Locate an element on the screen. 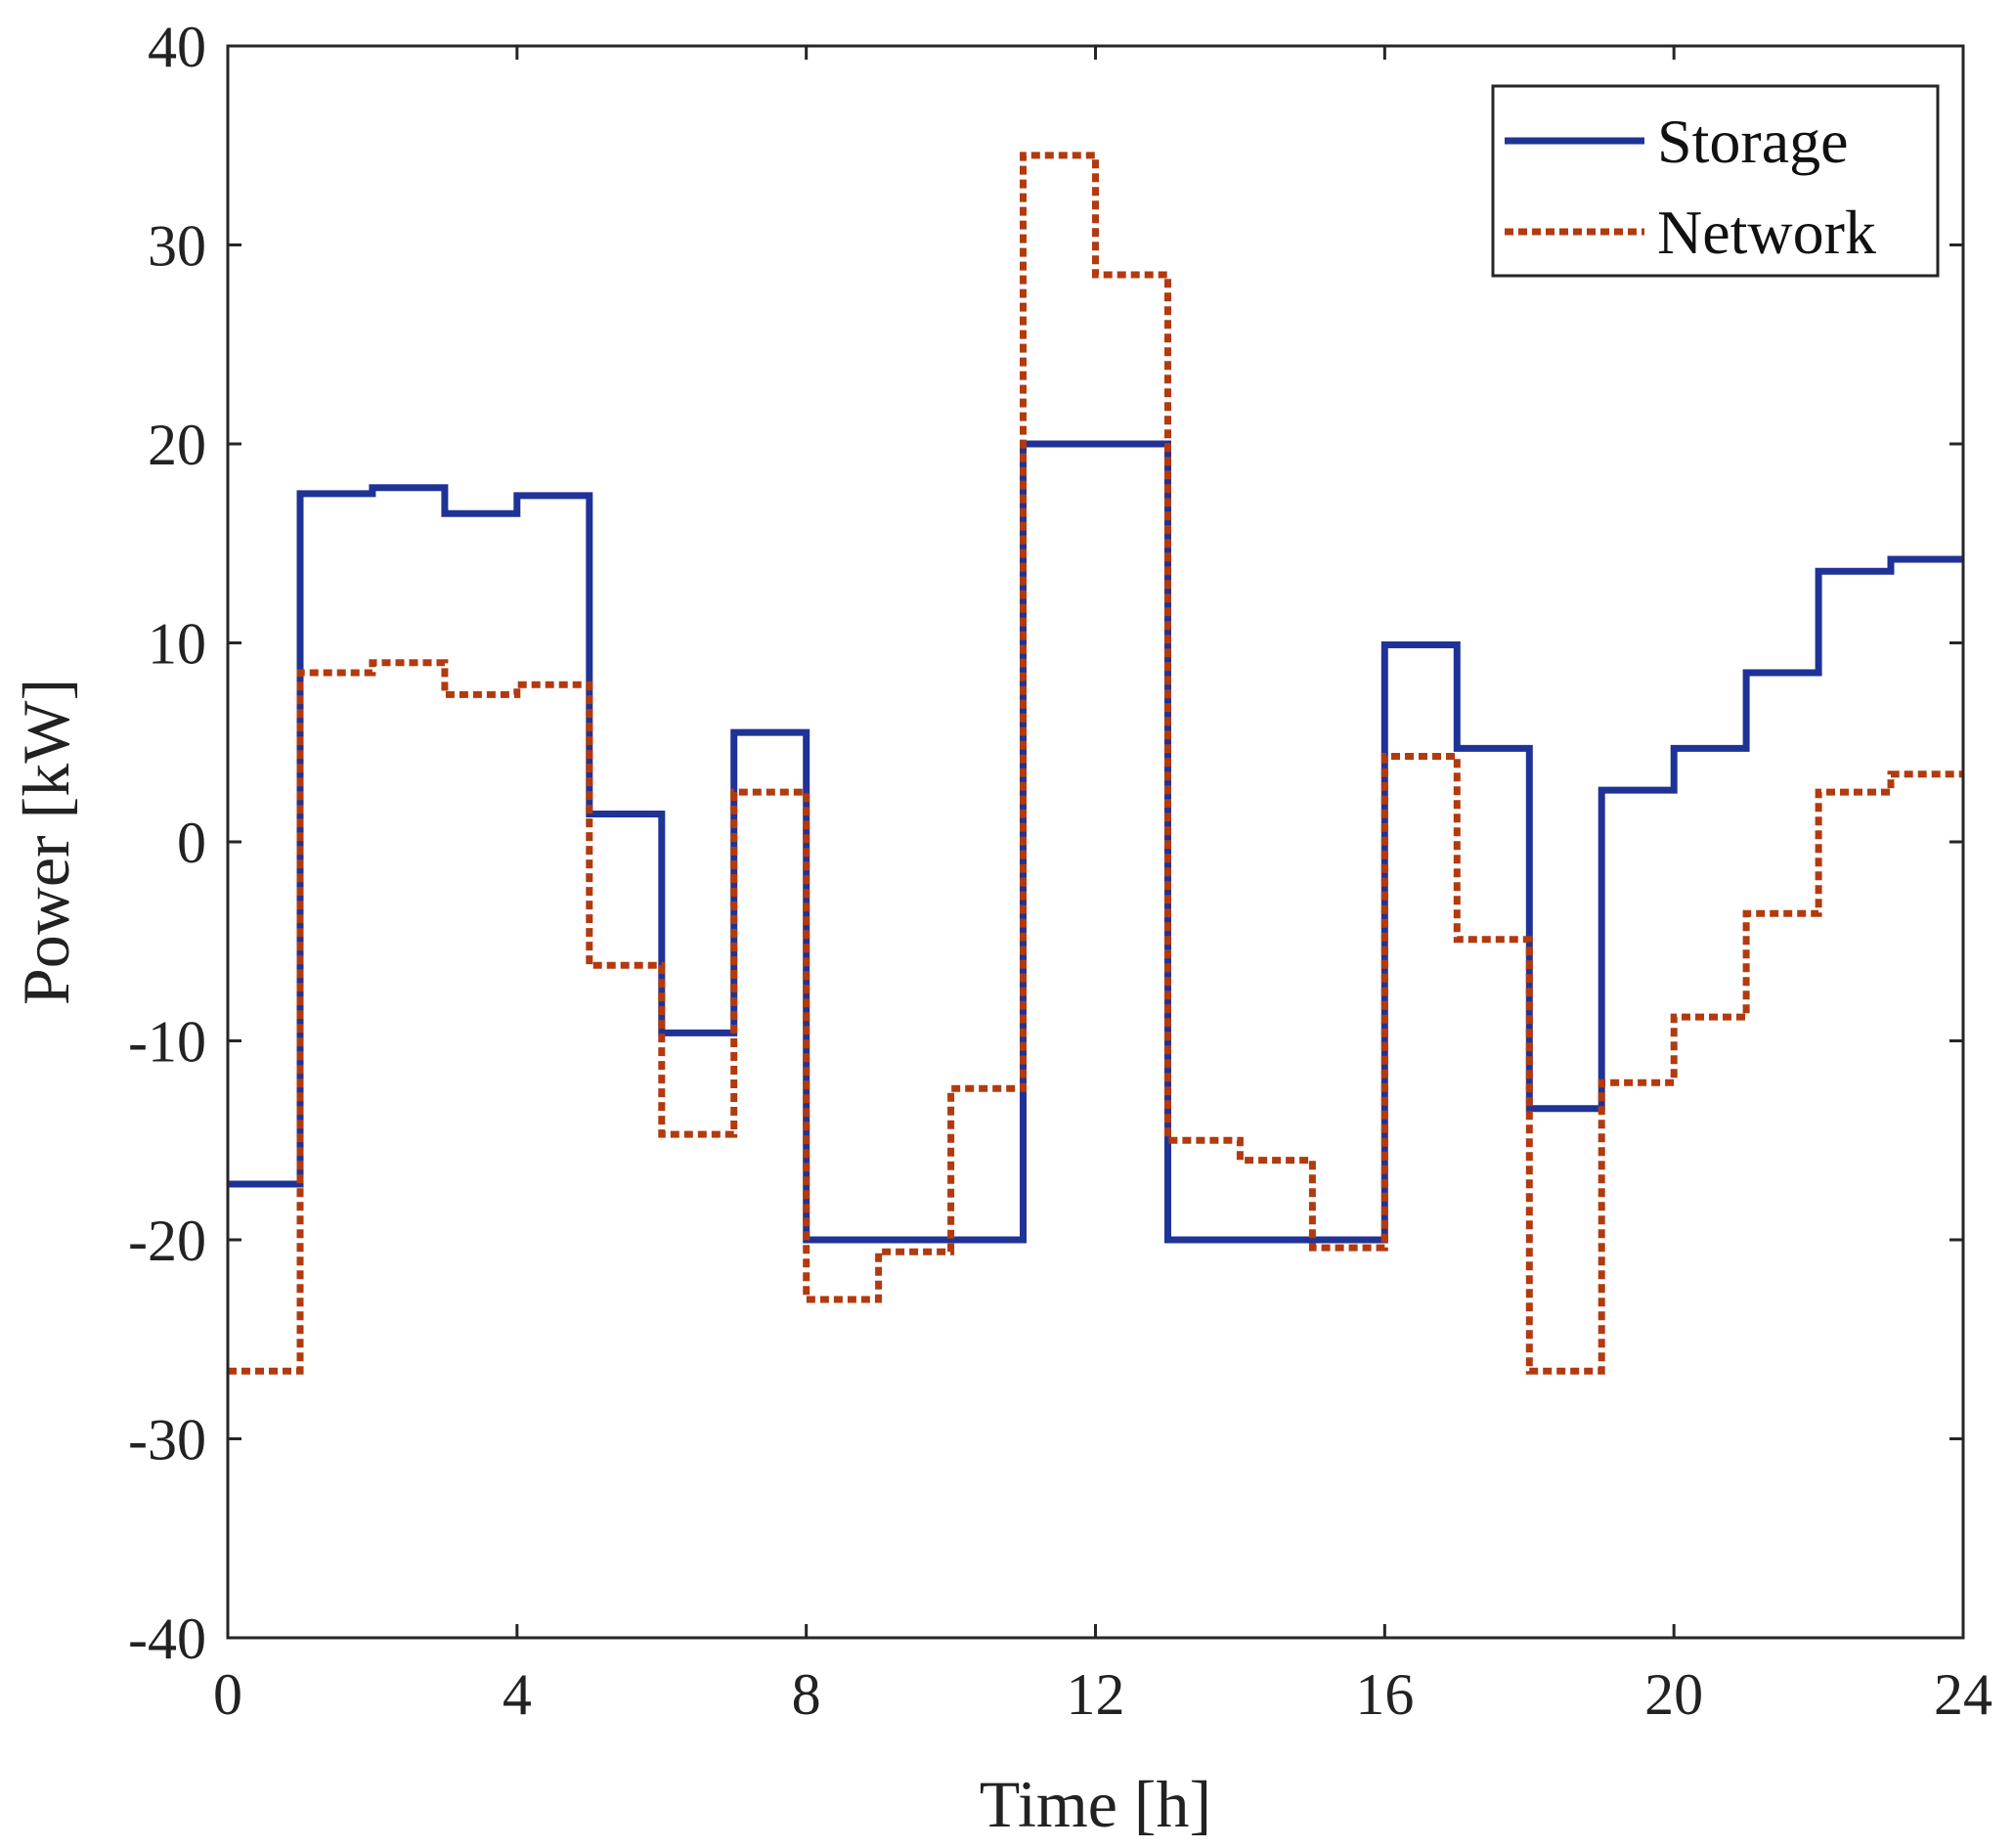  x-tick-label: 20 is located at coordinates (1673, 1694).